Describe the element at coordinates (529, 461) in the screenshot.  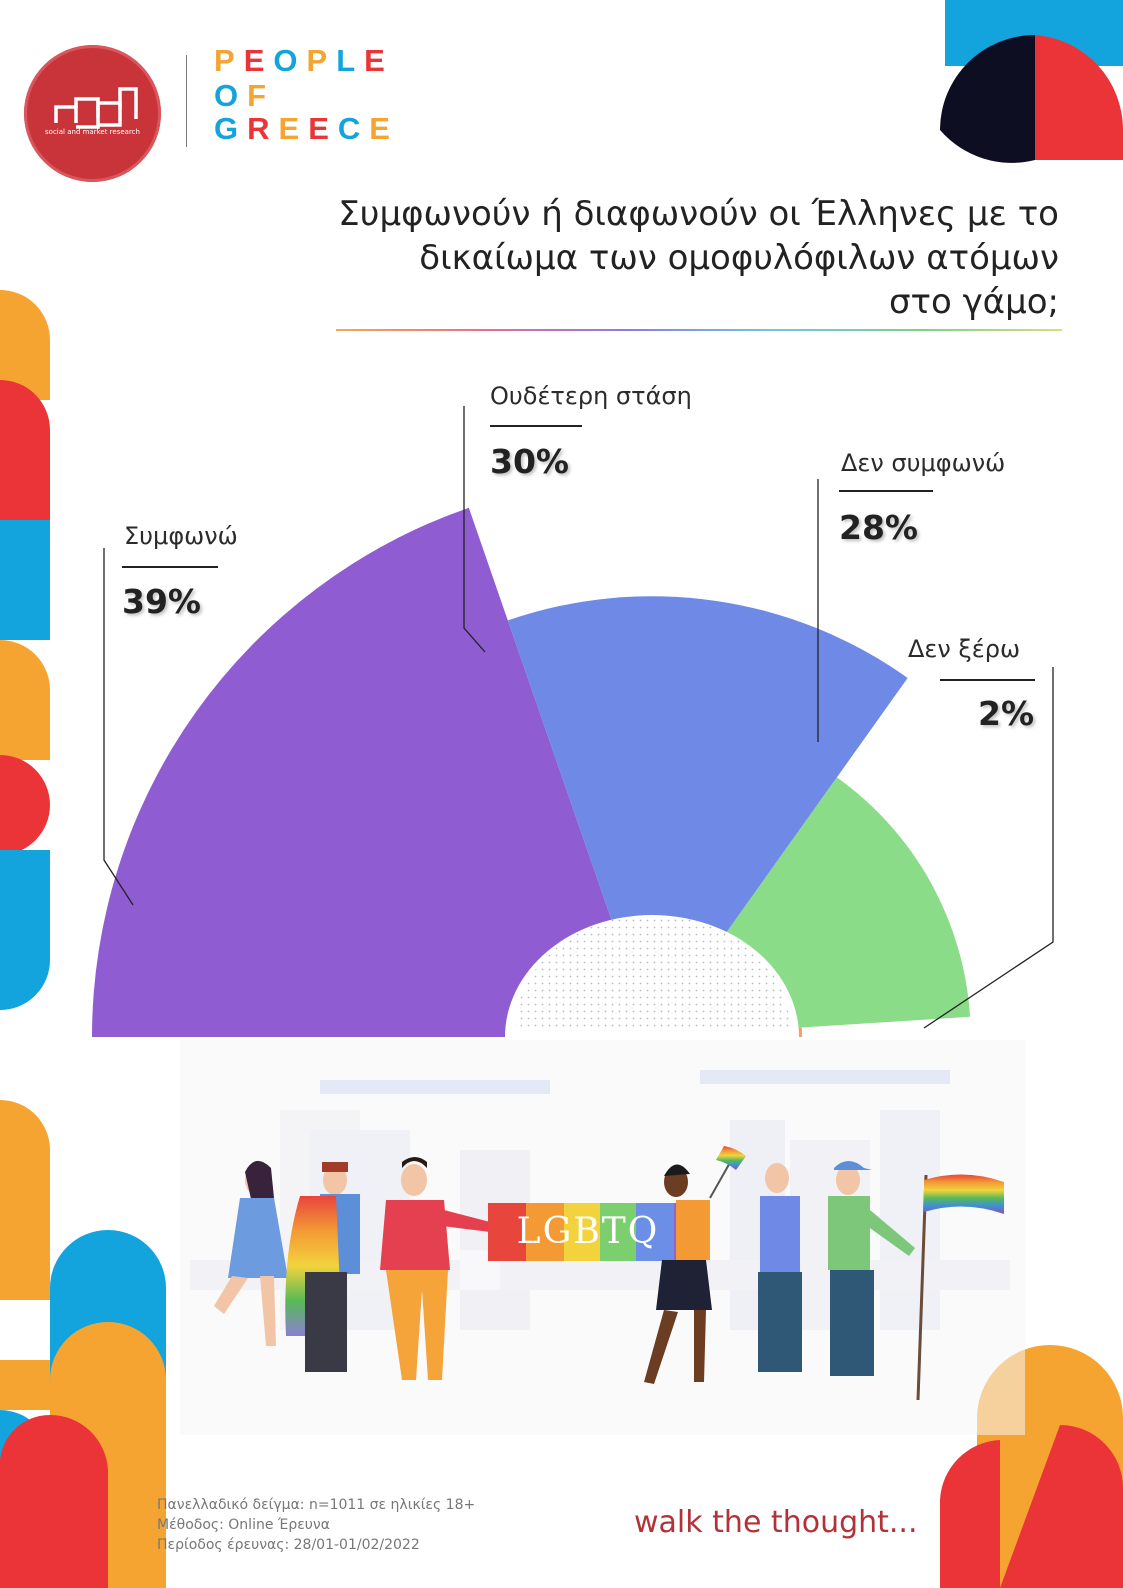
I see `label-neutral-value: 30%` at that location.